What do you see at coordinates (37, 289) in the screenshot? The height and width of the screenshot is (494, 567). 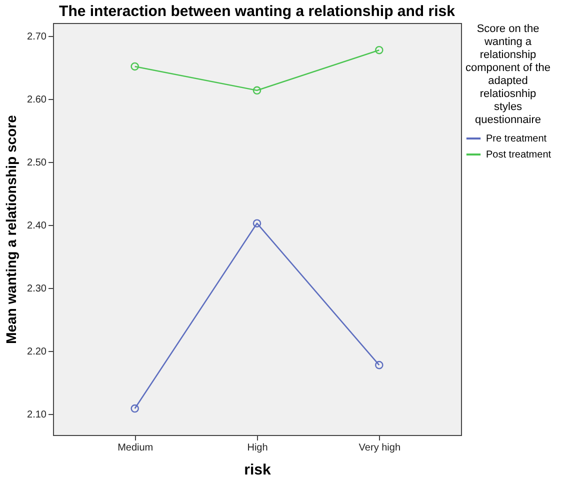 I see `y-tick-label: 2.30` at bounding box center [37, 289].